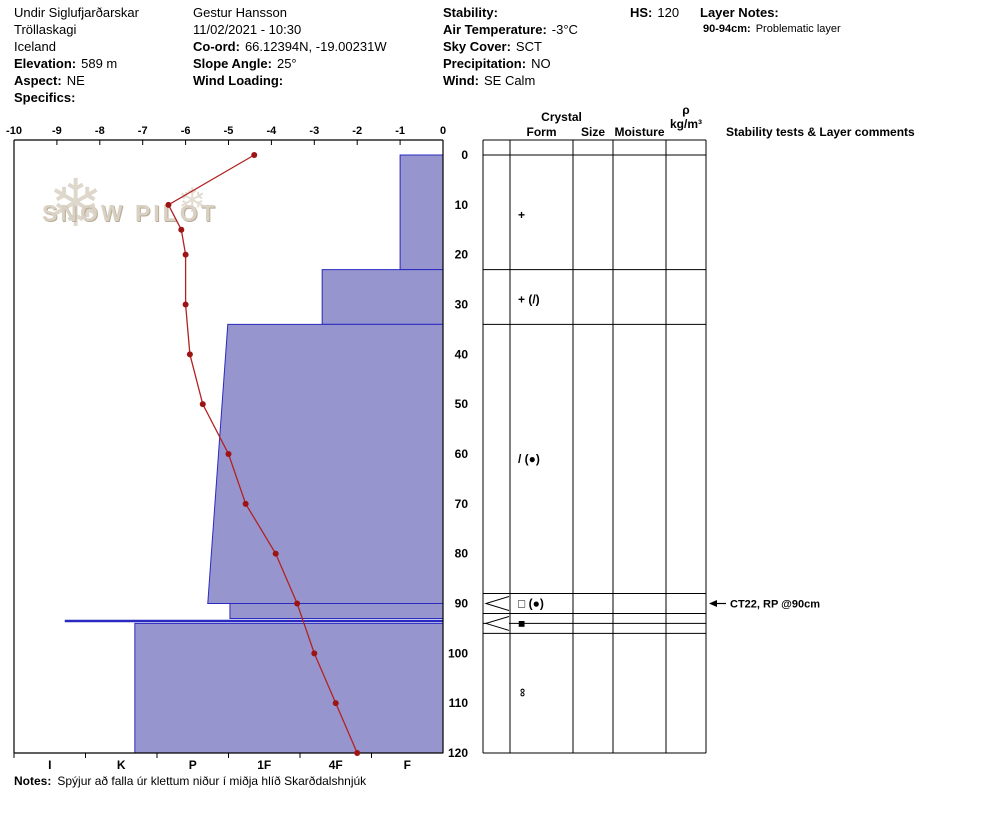 This screenshot has width=994, height=840. What do you see at coordinates (462, 354) in the screenshot?
I see `depth-tick-label: 40` at bounding box center [462, 354].